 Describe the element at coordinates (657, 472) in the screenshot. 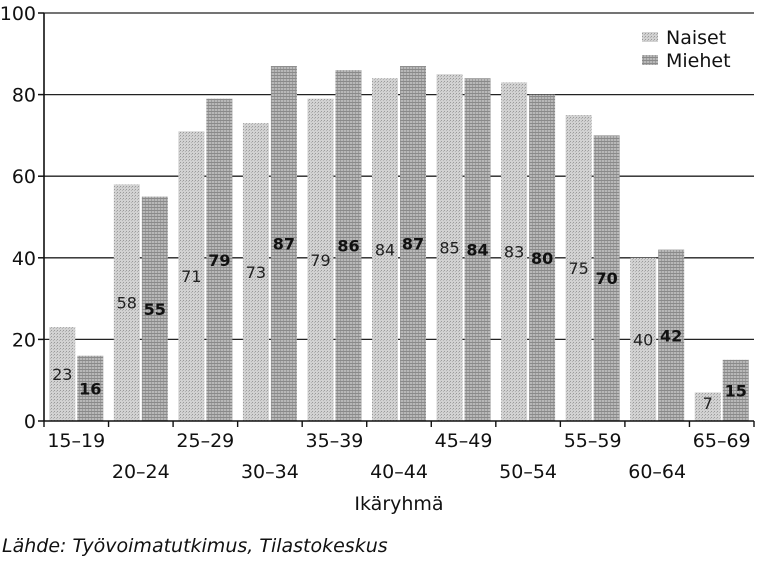

I see `x-category-label: 60–64` at that location.